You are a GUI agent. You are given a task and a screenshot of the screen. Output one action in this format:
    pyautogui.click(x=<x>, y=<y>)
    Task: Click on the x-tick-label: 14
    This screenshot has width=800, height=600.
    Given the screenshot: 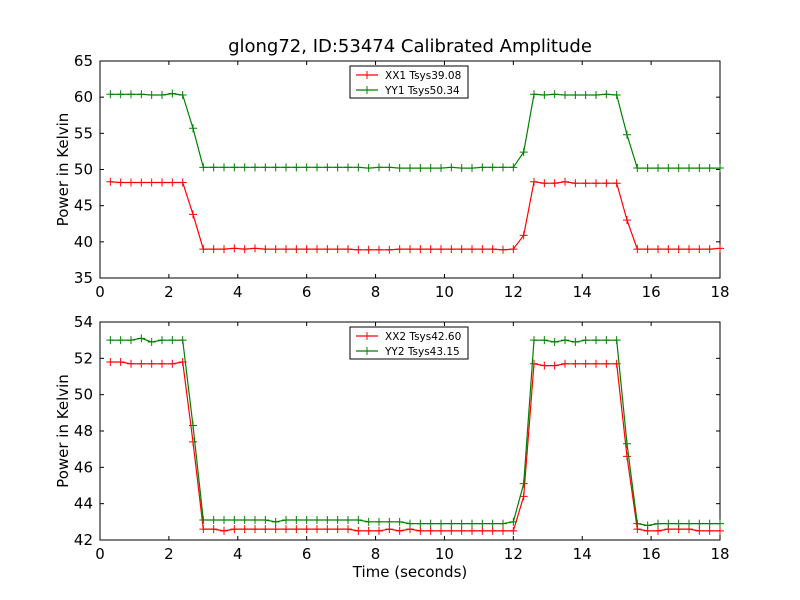 What is the action you would take?
    pyautogui.click(x=582, y=292)
    